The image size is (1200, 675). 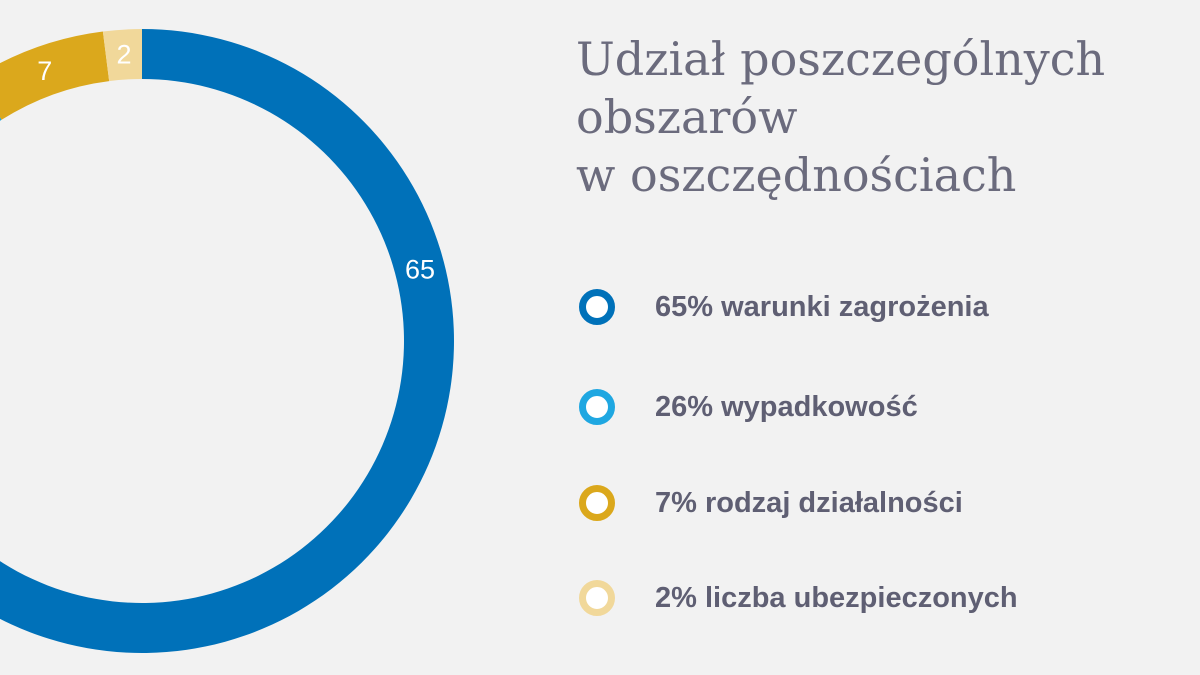 I want to click on legend-label: 2% liczba ubezpieczonych, so click(x=836, y=597).